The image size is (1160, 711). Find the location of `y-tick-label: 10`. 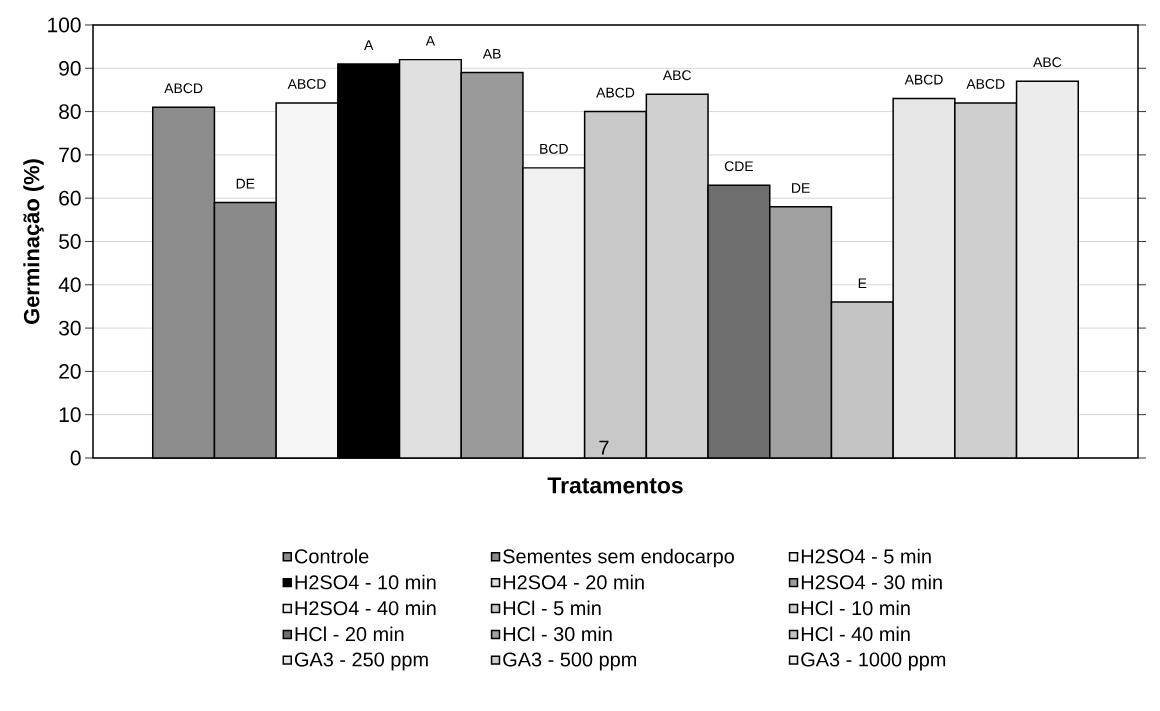

y-tick-label: 10 is located at coordinates (70, 415).